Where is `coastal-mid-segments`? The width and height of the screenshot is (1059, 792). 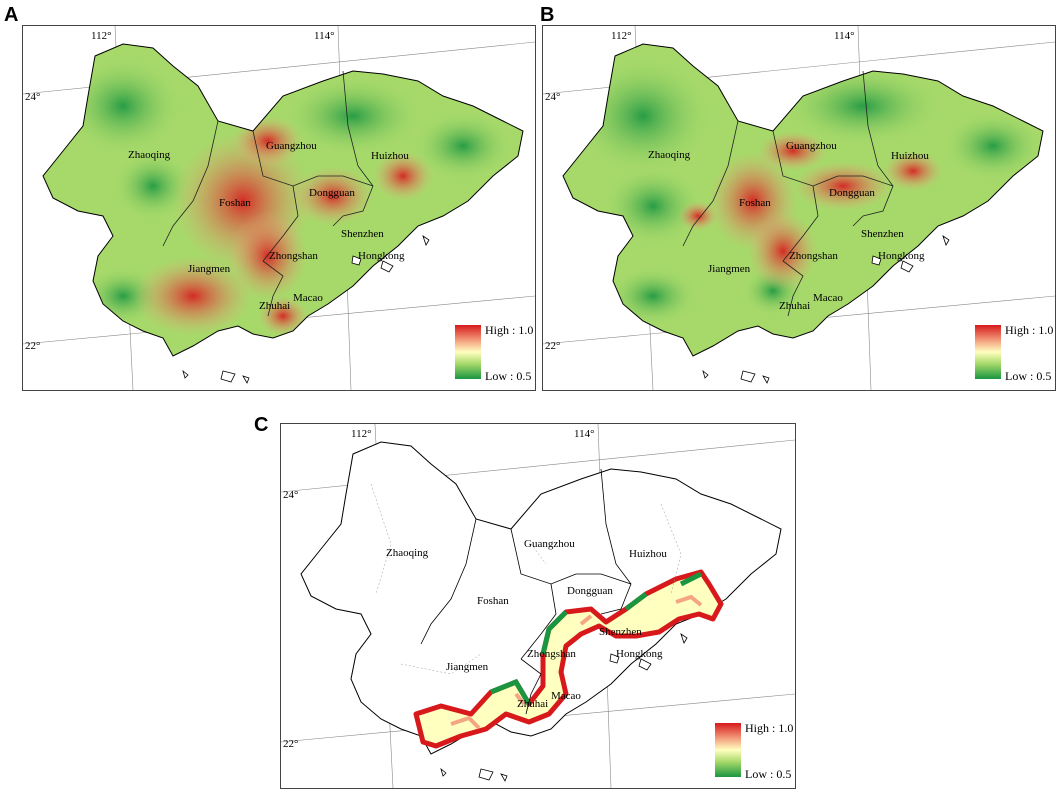 coastal-mid-segments is located at coordinates (576, 662).